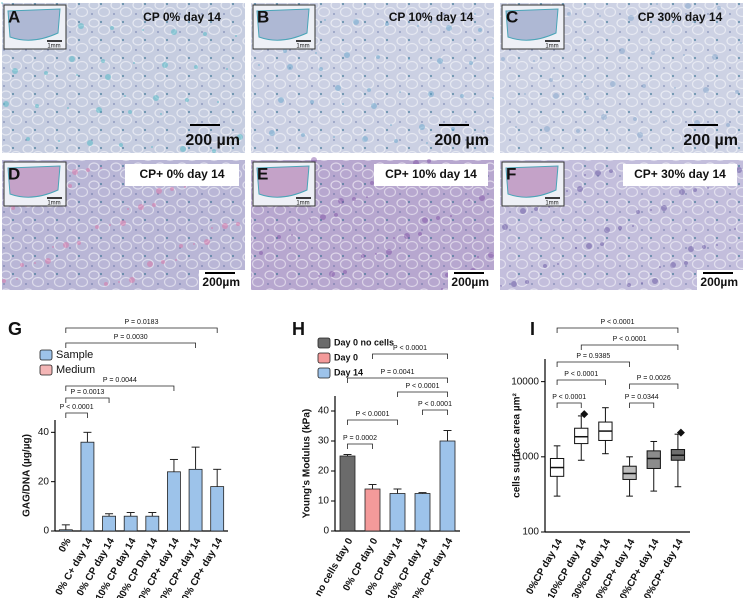 The image size is (747, 603). What do you see at coordinates (530, 532) in the screenshot?
I see `y-tick-label: 100` at bounding box center [530, 532].